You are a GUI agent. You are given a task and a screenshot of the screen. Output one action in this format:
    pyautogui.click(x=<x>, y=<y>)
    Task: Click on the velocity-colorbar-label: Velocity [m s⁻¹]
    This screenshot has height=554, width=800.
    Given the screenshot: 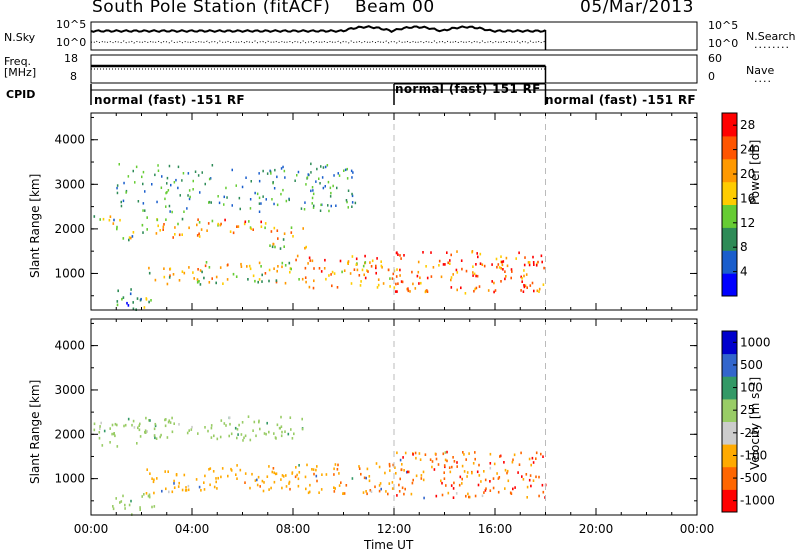 What is the action you would take?
    pyautogui.click(x=755, y=423)
    